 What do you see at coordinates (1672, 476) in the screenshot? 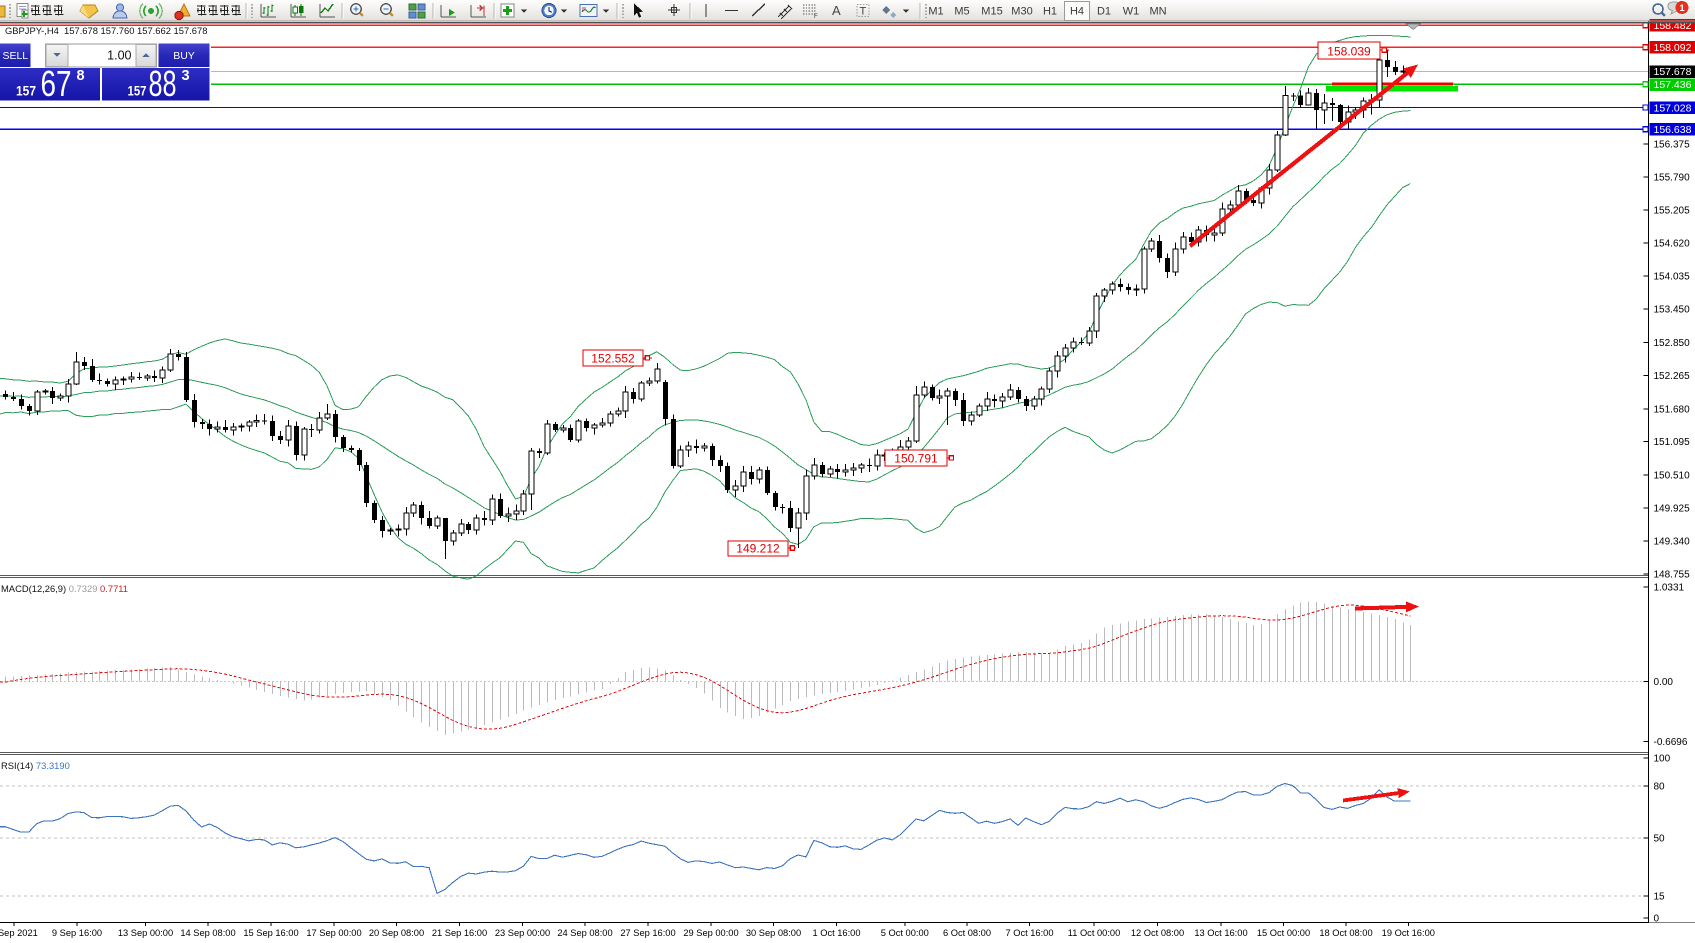
I see `svg-text: 150.510` at bounding box center [1672, 476].